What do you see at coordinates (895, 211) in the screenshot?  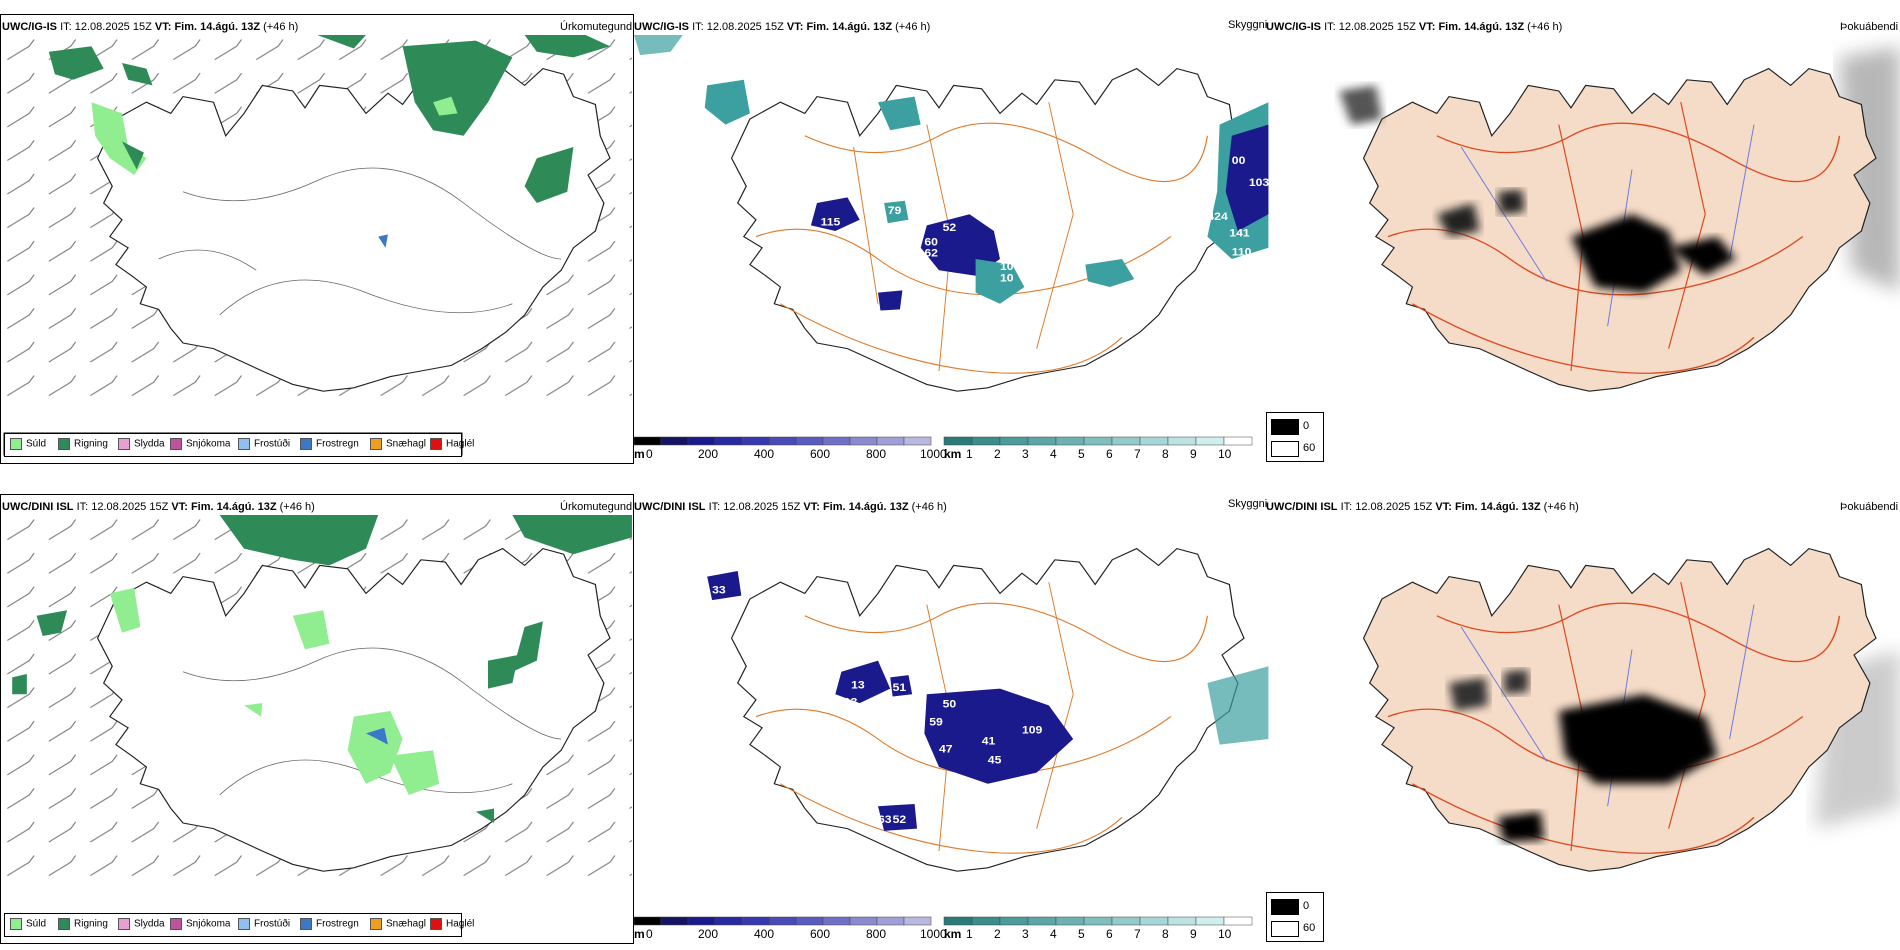 I see `svg-text: 79` at bounding box center [895, 211].